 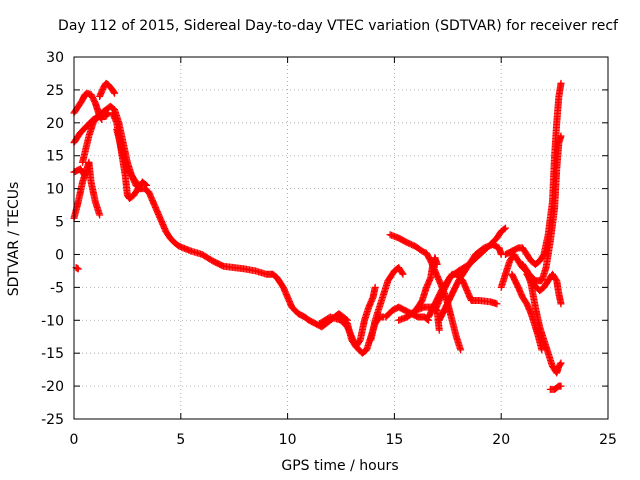 What do you see at coordinates (55, 58) in the screenshot?
I see `y-tick-label: 30` at bounding box center [55, 58].